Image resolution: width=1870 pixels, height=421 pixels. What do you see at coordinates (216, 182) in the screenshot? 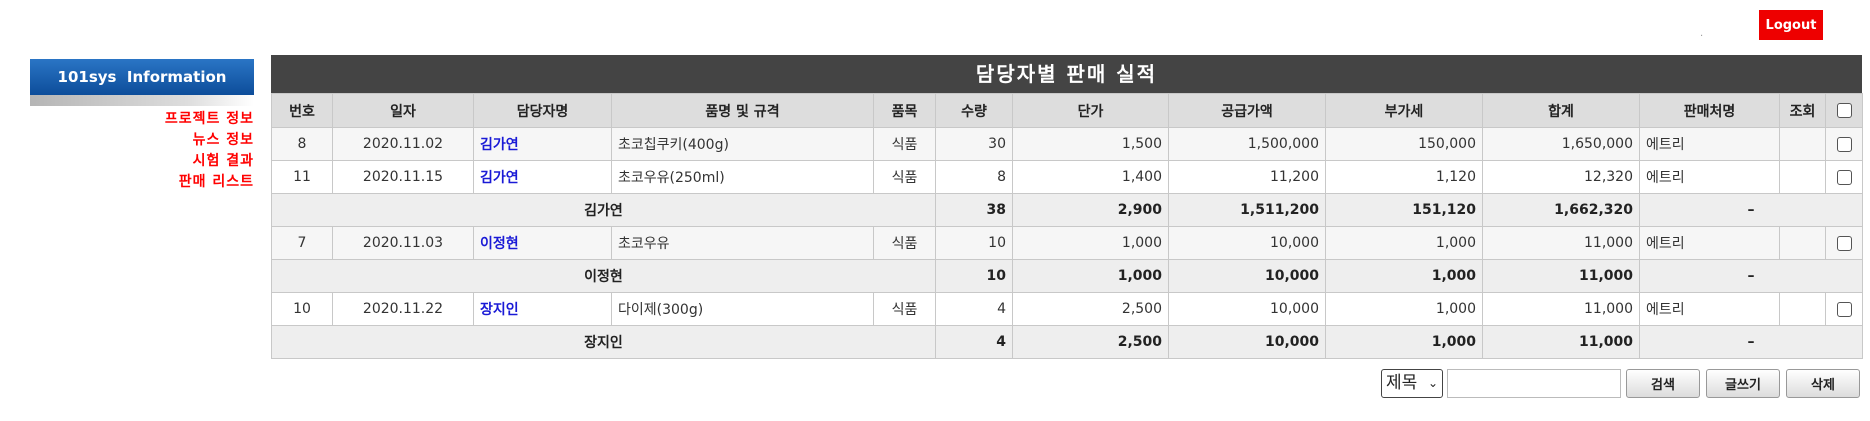
I see `sidebar-link-sales-list: 판매 리스트` at bounding box center [216, 182].